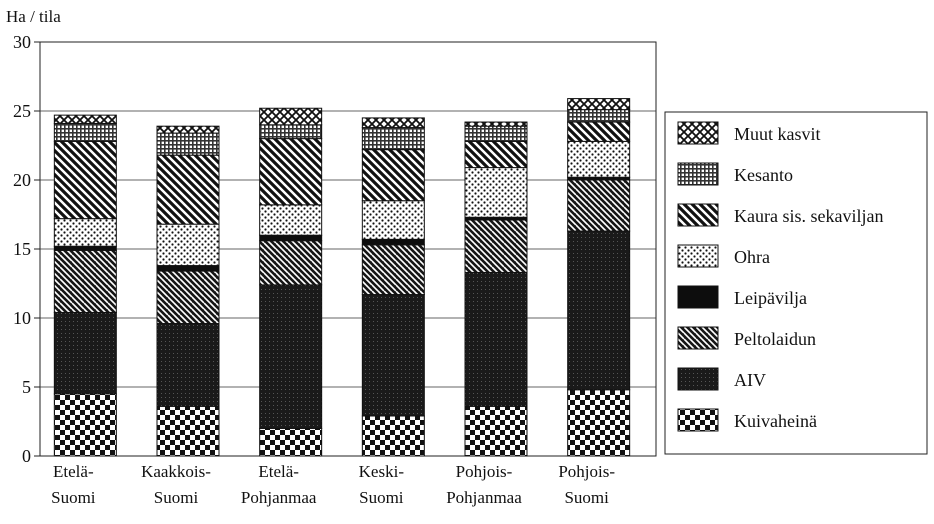 This screenshot has height=524, width=934. Describe the element at coordinates (770, 298) in the screenshot. I see `legend-label: Leipävilja` at that location.